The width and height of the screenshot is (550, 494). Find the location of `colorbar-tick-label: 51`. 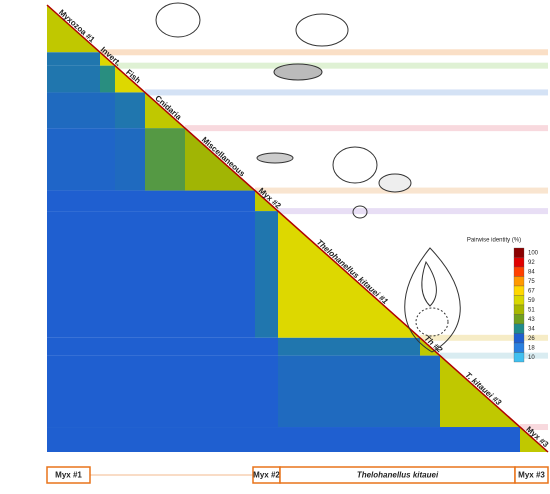

colorbar-tick-label: 51 is located at coordinates (531, 310).